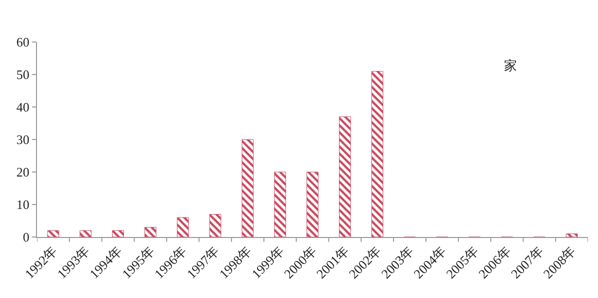  What do you see at coordinates (23, 107) in the screenshot?
I see `y-tick-label: 40` at bounding box center [23, 107].